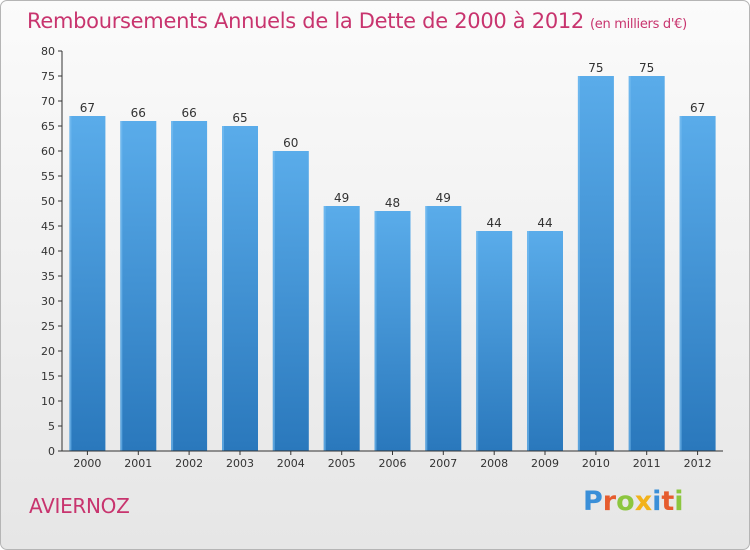  What do you see at coordinates (48, 176) in the screenshot?
I see `y-tick-label: 55` at bounding box center [48, 176].